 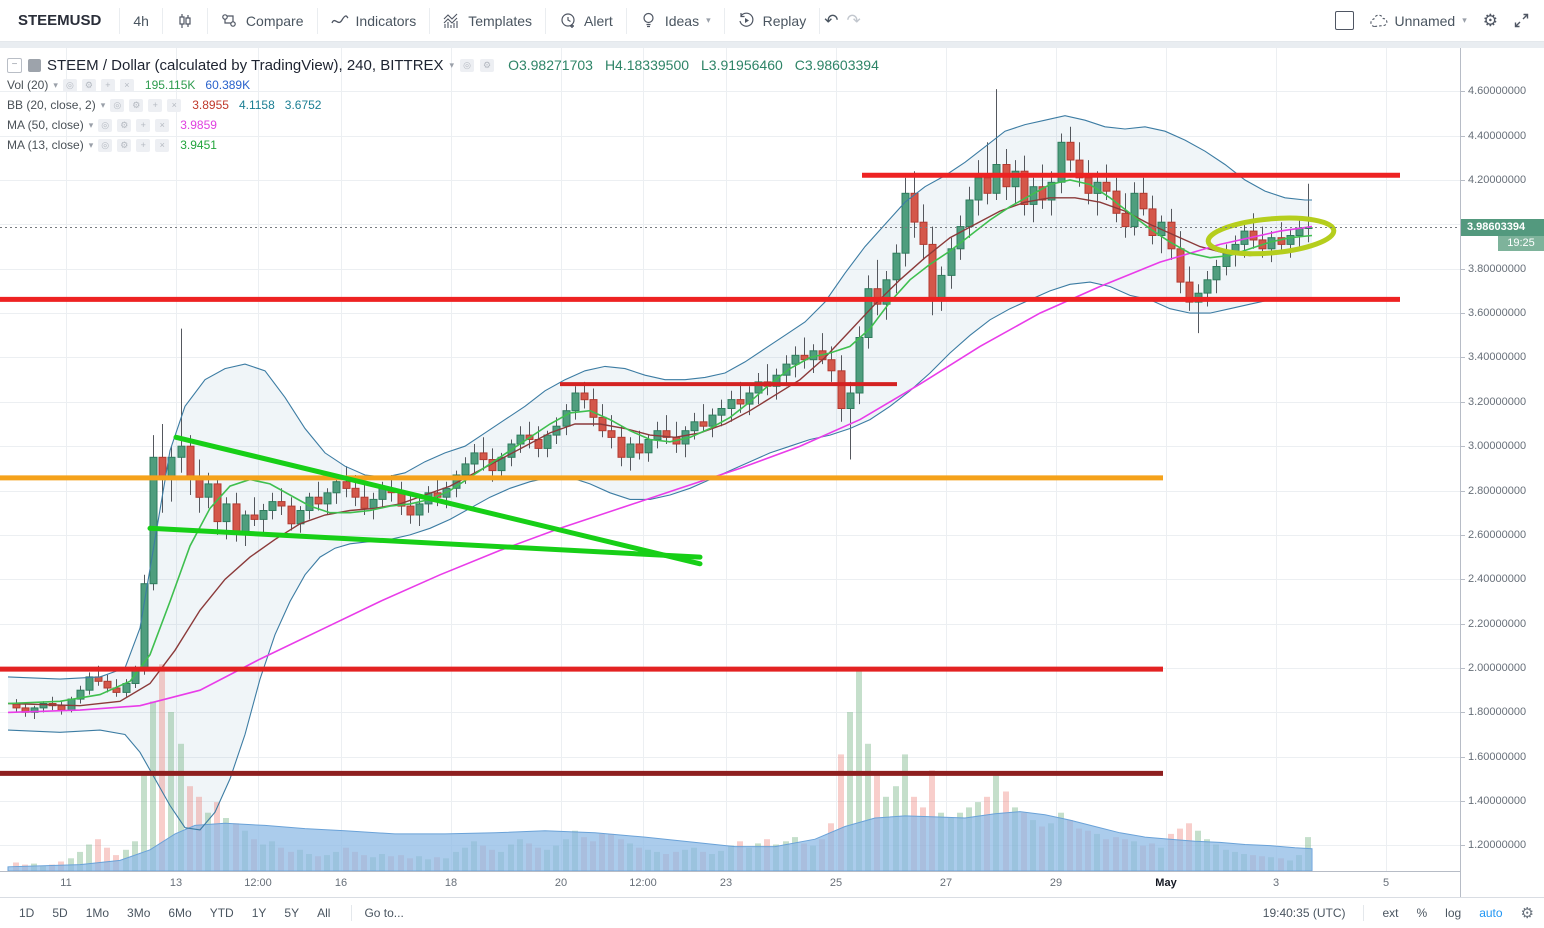 I want to click on chart-style-button, so click(x=185, y=21).